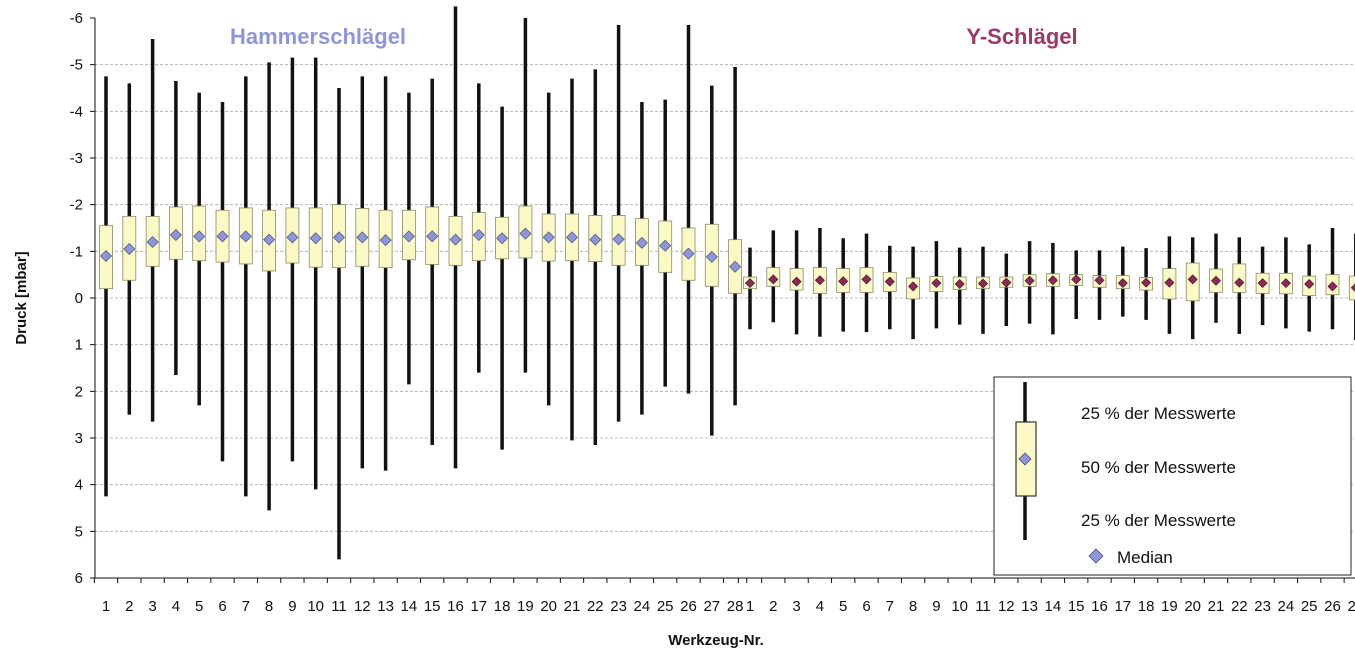  I want to click on x-tick-label: 20, so click(1192, 606).